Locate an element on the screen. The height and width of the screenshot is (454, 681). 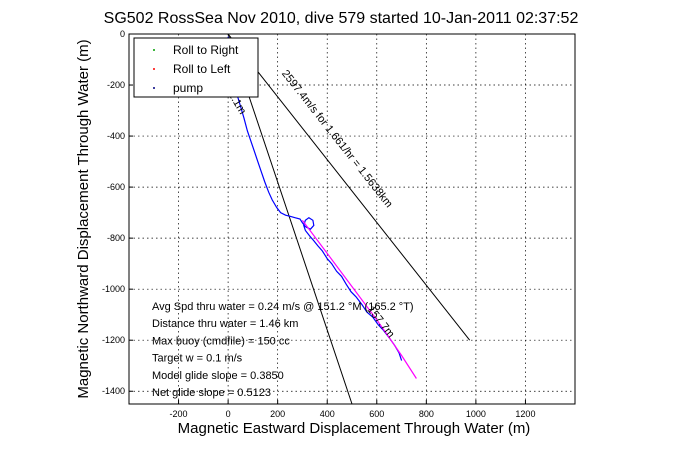
stats-line: Max buoy (cmdfile) = 150 cc is located at coordinates (221, 341).